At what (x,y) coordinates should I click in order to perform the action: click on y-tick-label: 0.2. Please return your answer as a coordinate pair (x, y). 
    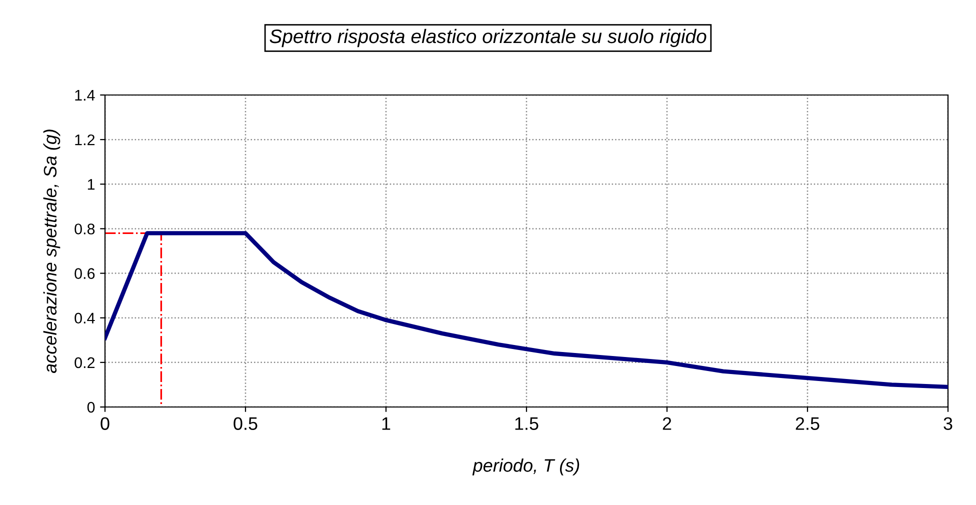
    Looking at the image, I should click on (84, 362).